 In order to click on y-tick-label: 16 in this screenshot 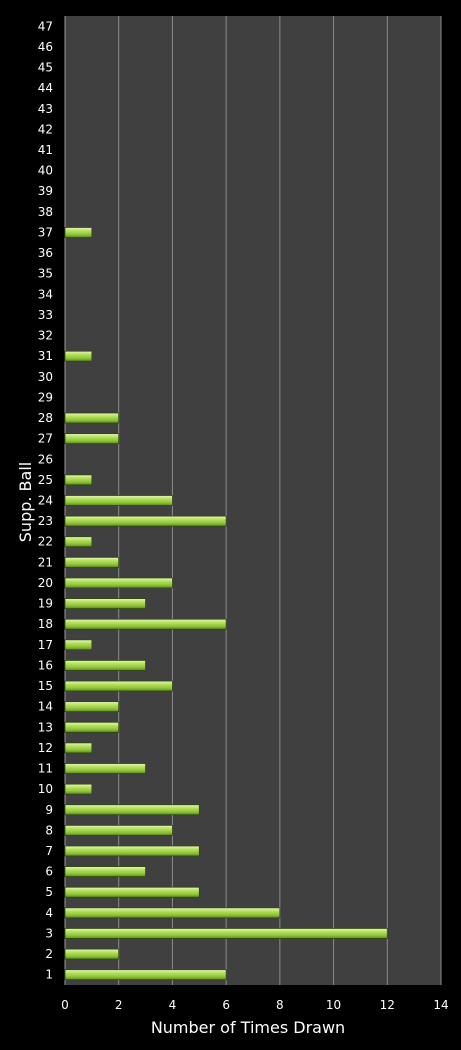, I will do `click(45, 665)`.